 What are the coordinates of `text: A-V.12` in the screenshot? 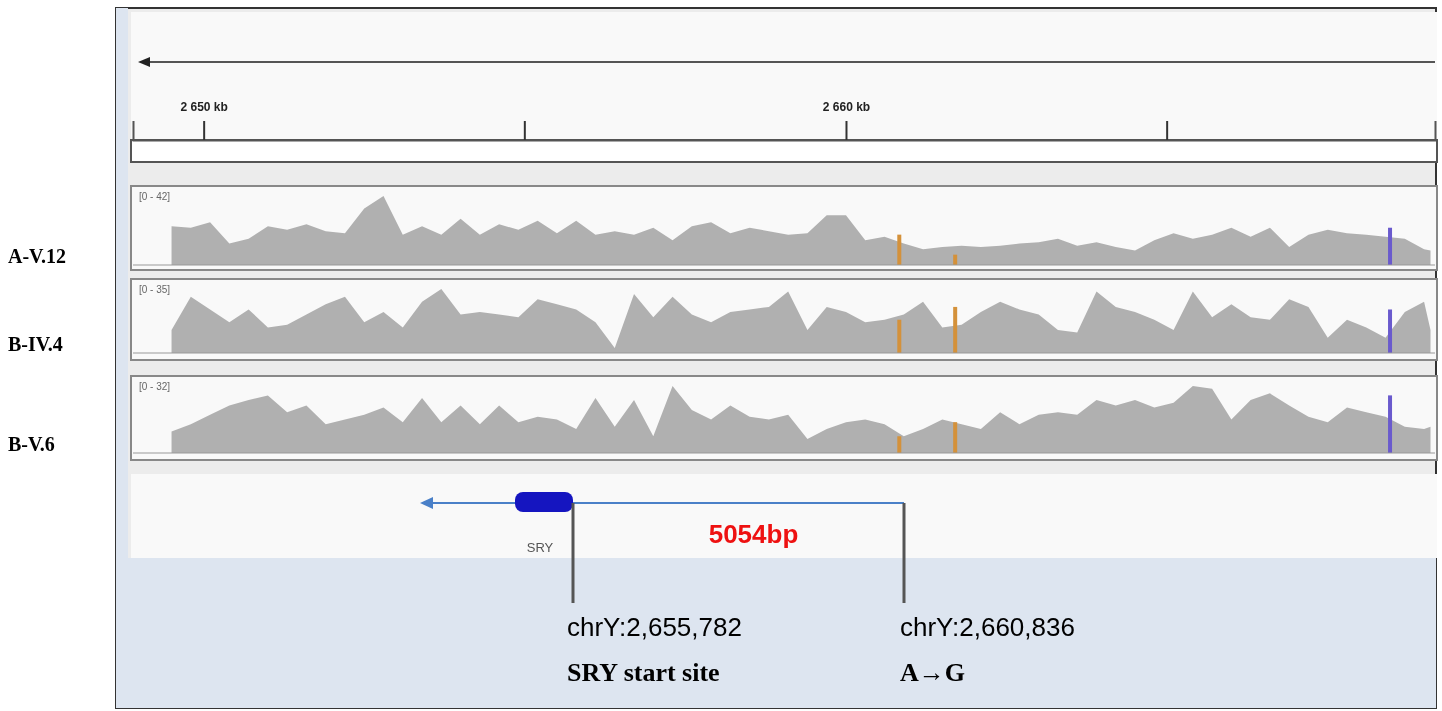 It's located at (37, 256).